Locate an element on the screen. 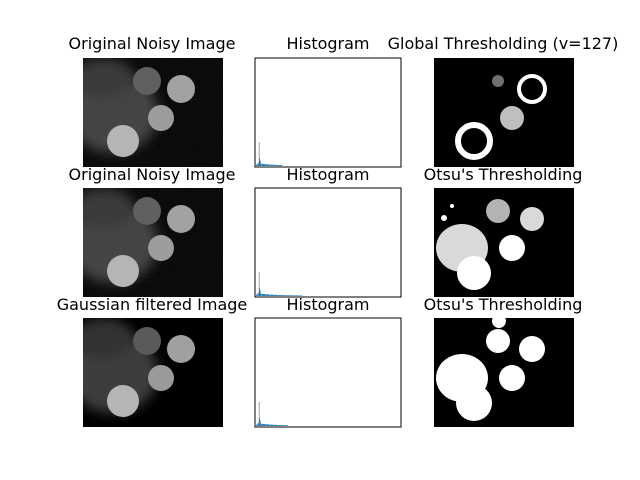 Image resolution: width=640 pixels, height=480 pixels. panel-title: Global Thresholding (v=127) is located at coordinates (503, 43).